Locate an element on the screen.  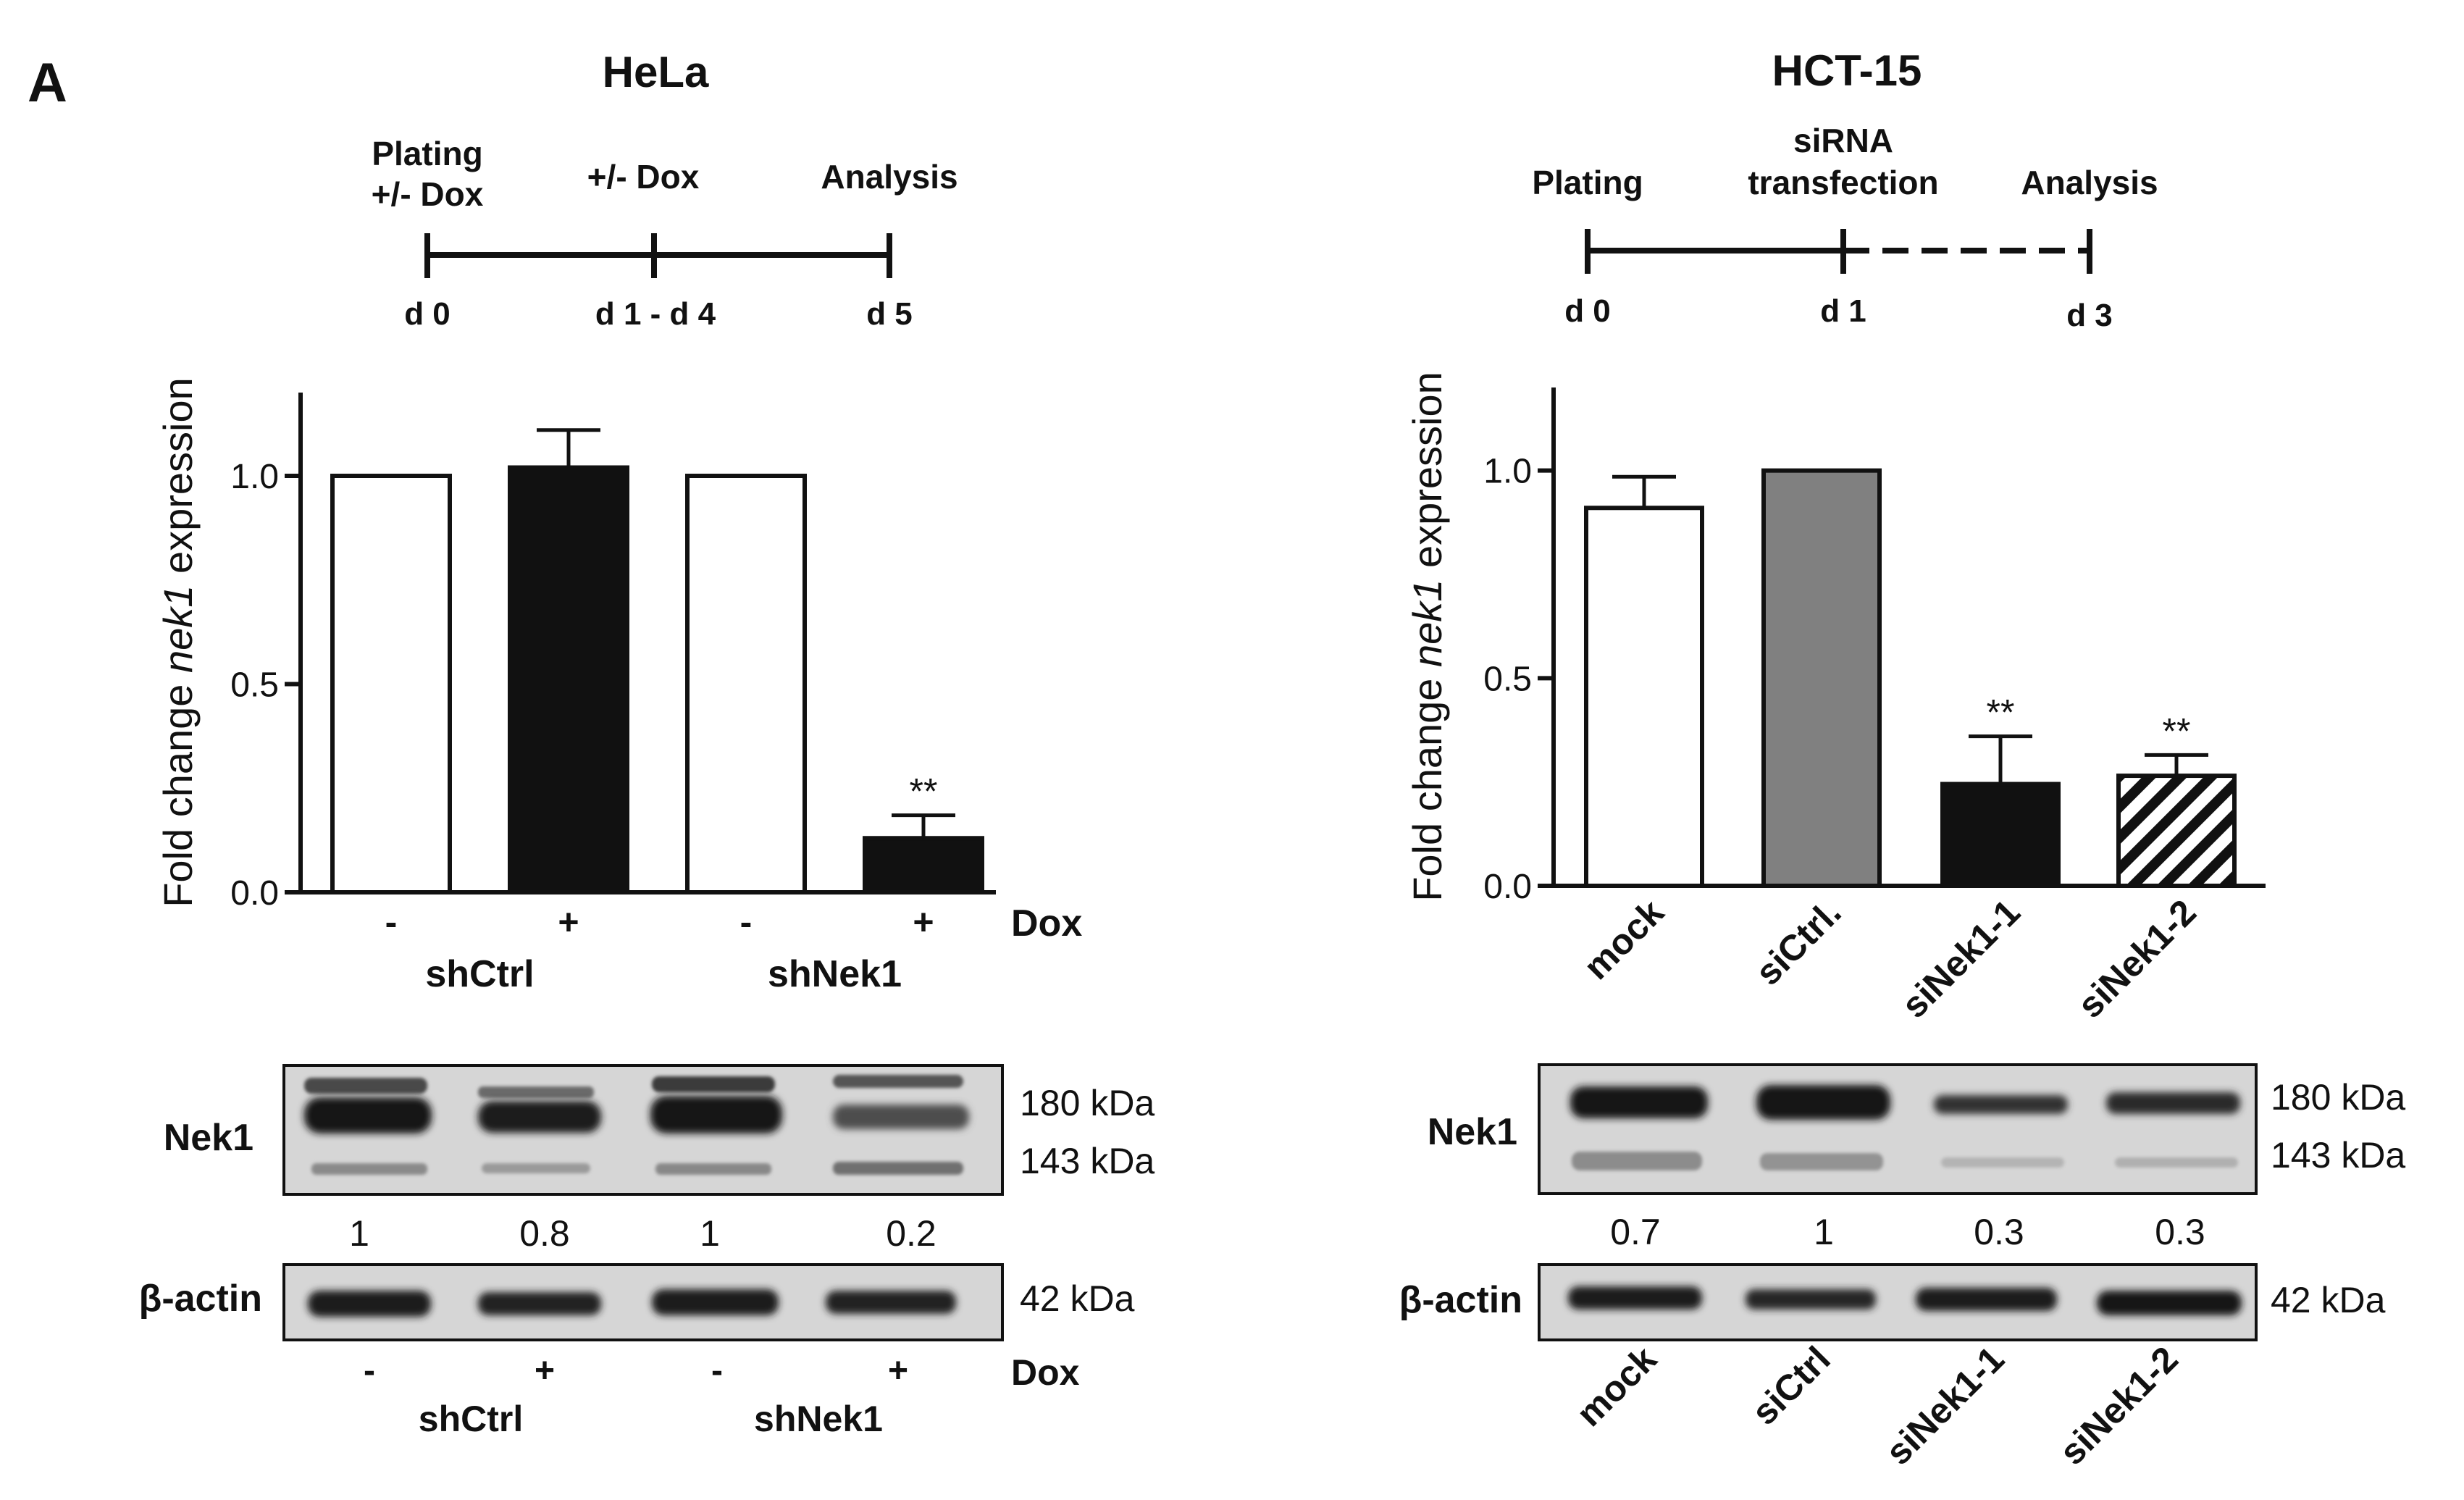
x-category-label: siNek1-1 is located at coordinates (1961, 959).